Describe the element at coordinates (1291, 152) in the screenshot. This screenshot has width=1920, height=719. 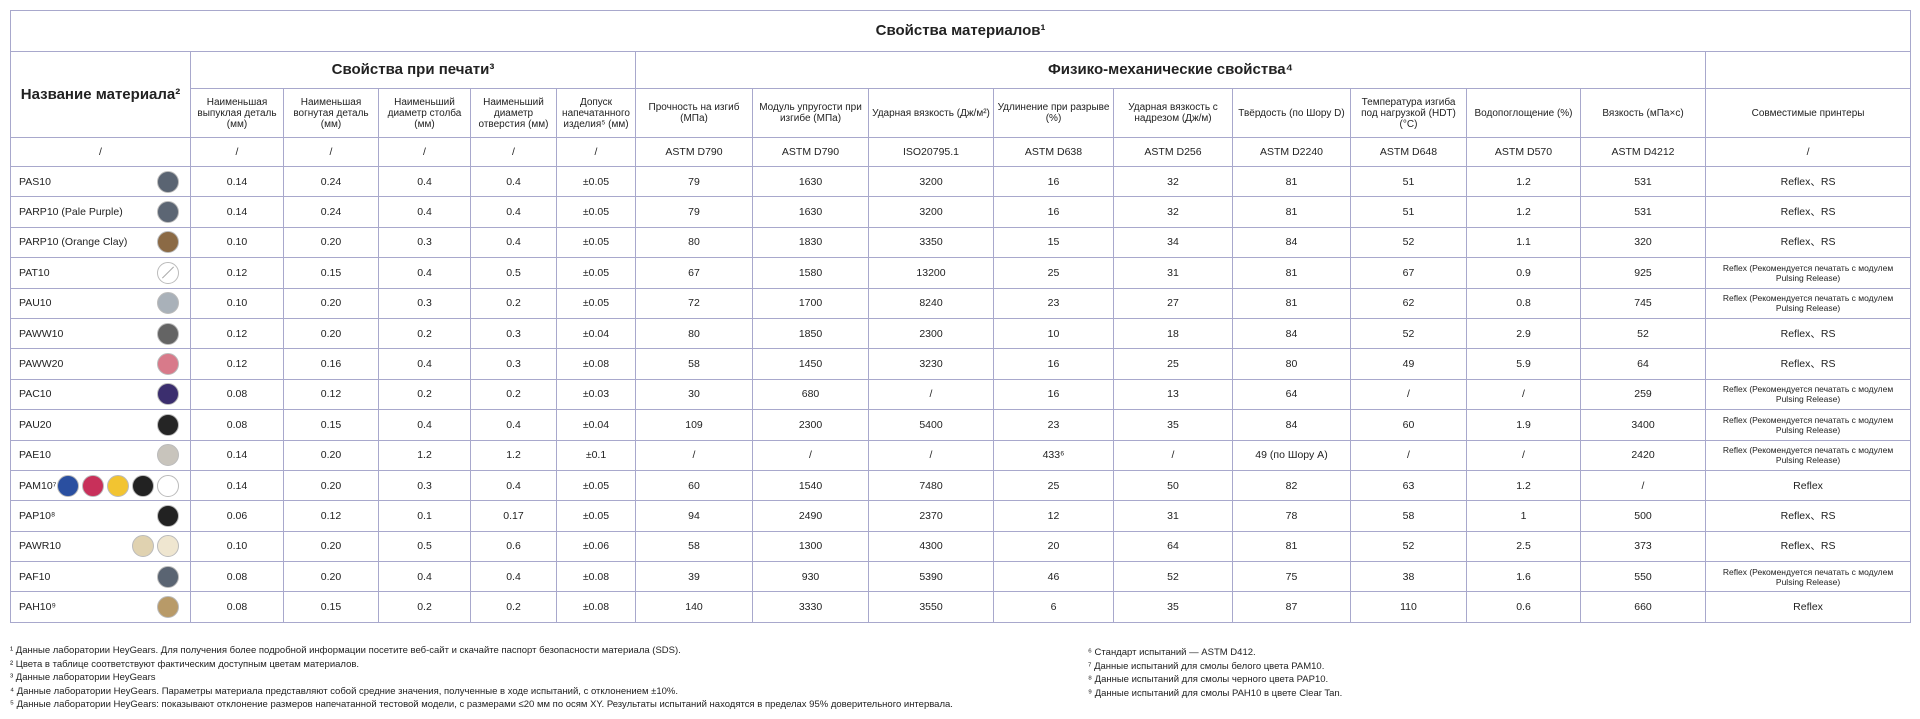
I see `standard-cell: ASTM D2240` at that location.